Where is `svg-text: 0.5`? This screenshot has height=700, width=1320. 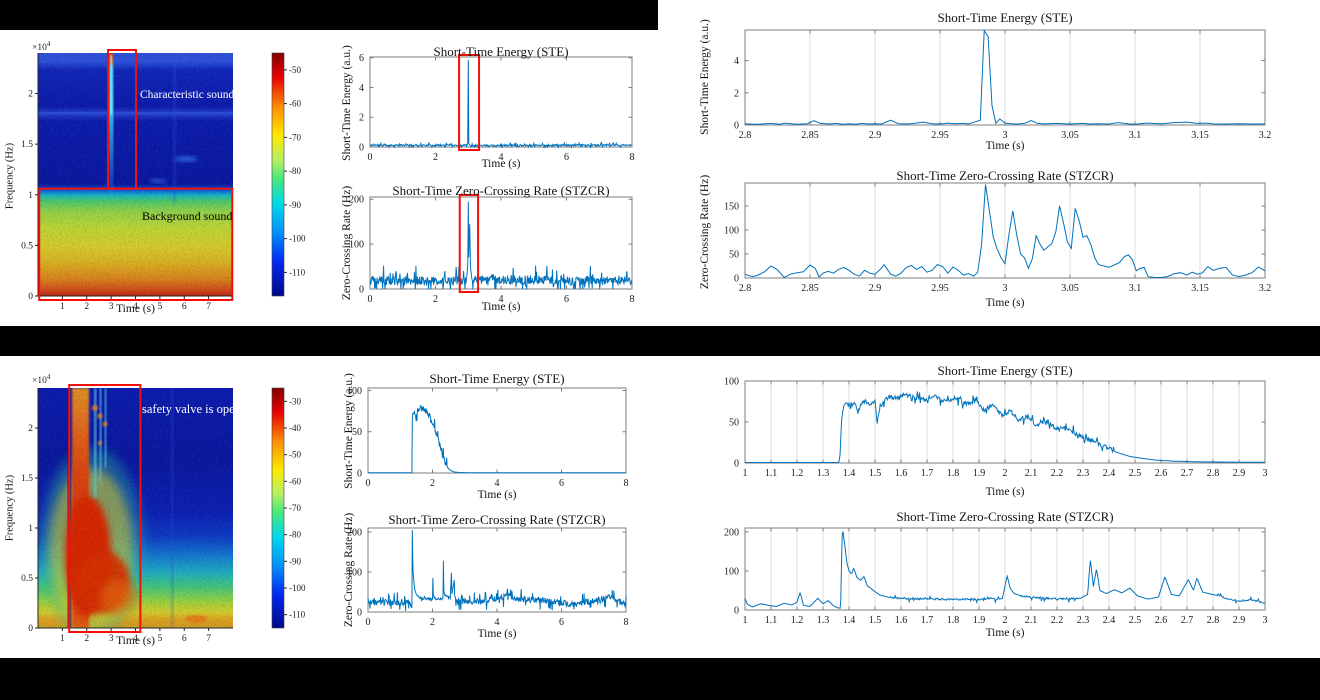
svg-text: 0.5 is located at coordinates (27, 579).